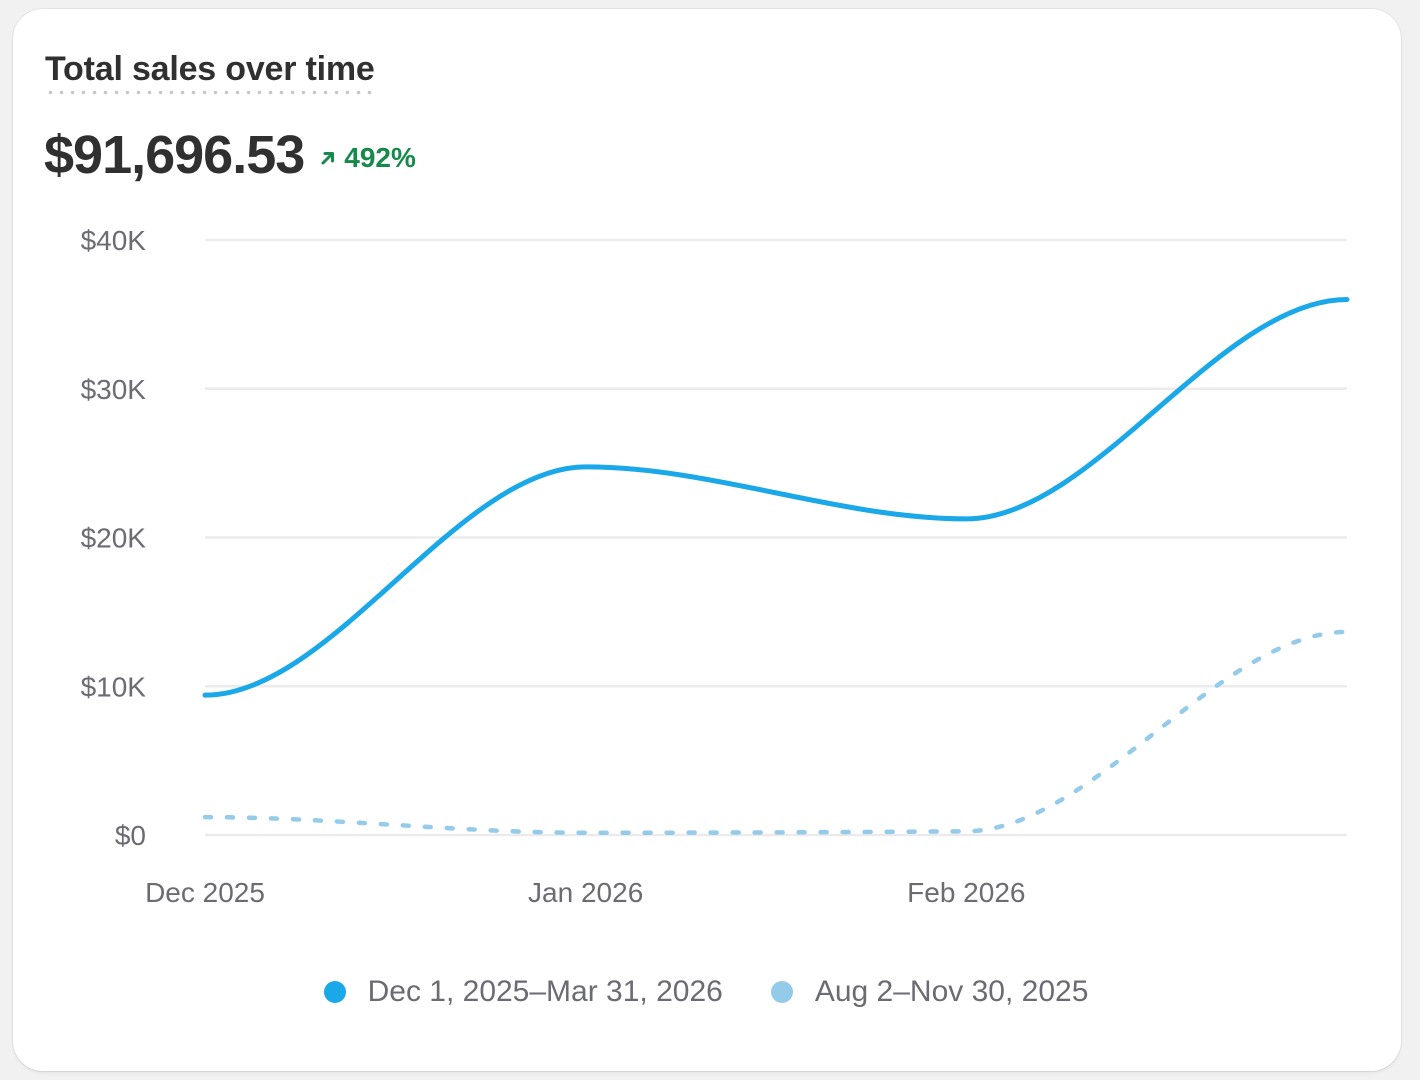 Image resolution: width=1420 pixels, height=1080 pixels. I want to click on legend-dot-comparison-icon, so click(781, 992).